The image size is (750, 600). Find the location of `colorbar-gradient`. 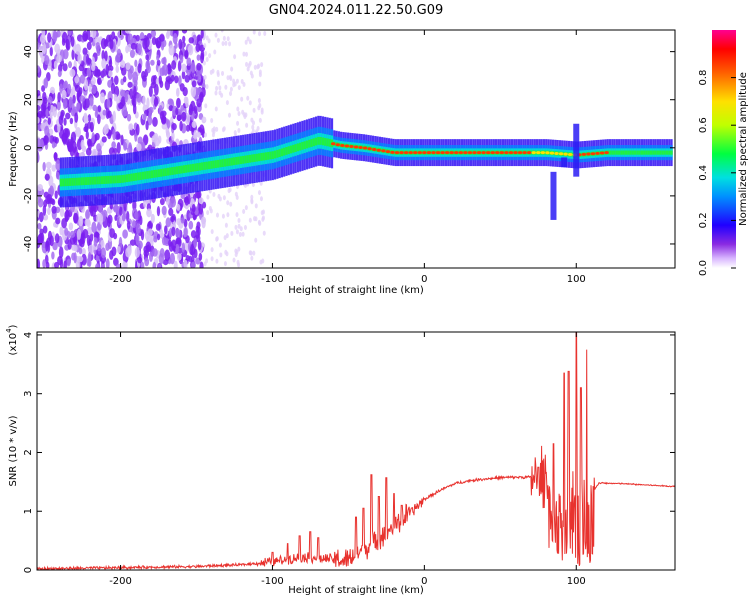

colorbar-gradient is located at coordinates (724, 149).